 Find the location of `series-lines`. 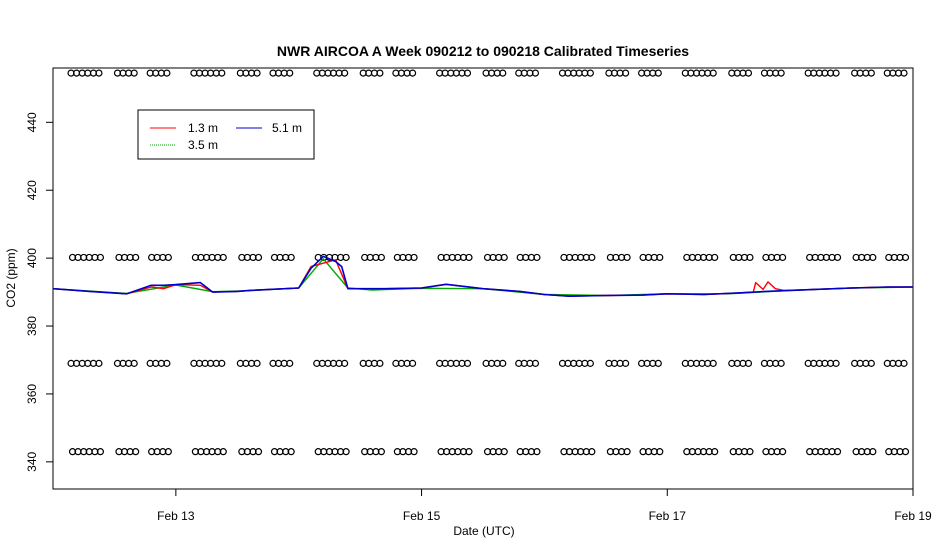

series-lines is located at coordinates (483, 276).